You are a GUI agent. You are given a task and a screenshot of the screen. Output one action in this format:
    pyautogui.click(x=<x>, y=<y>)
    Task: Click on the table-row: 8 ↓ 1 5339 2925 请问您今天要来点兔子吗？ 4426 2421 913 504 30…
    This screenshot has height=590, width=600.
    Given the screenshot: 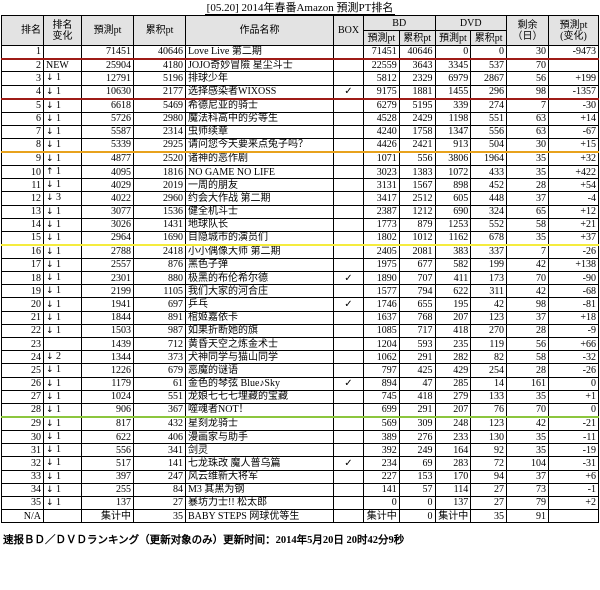 What is the action you would take?
    pyautogui.click(x=300, y=145)
    